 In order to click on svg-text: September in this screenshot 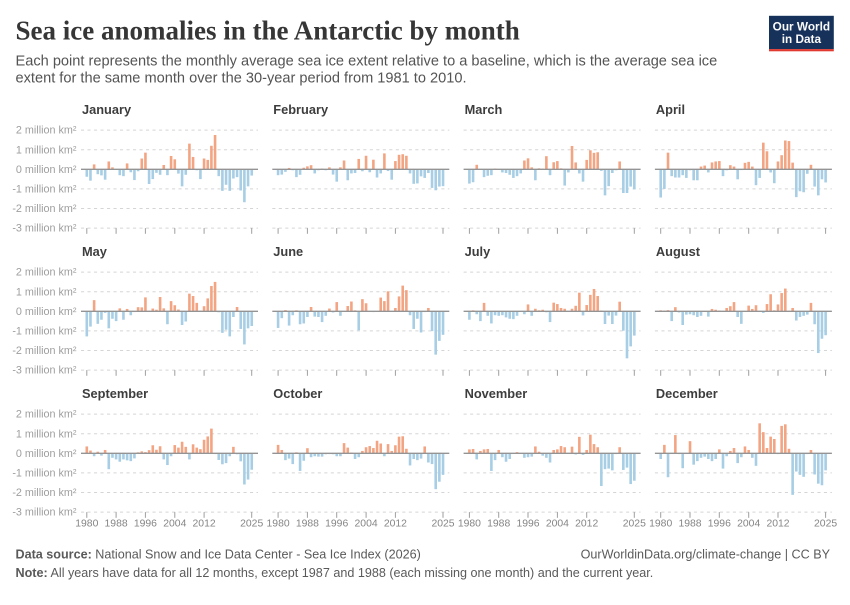, I will do `click(115, 393)`.